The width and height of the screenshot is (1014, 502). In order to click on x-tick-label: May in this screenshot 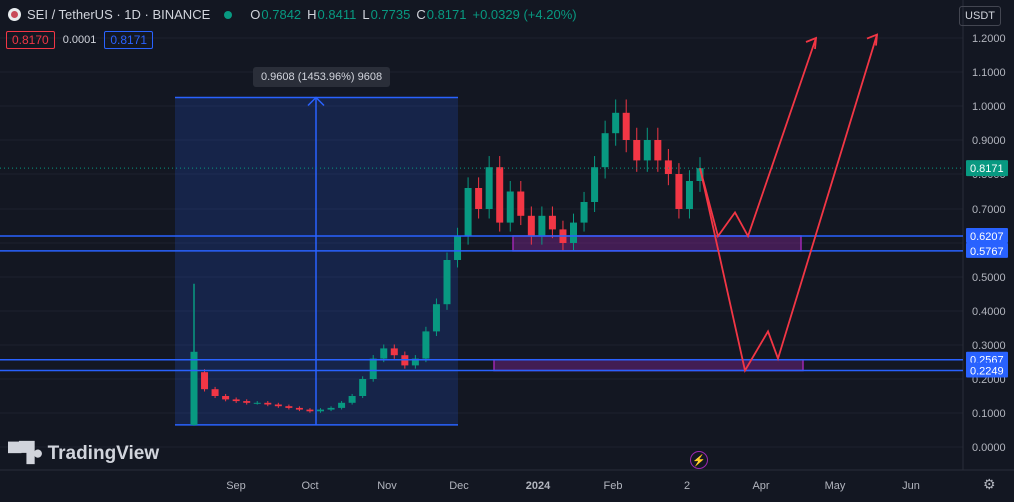, I will do `click(835, 486)`.